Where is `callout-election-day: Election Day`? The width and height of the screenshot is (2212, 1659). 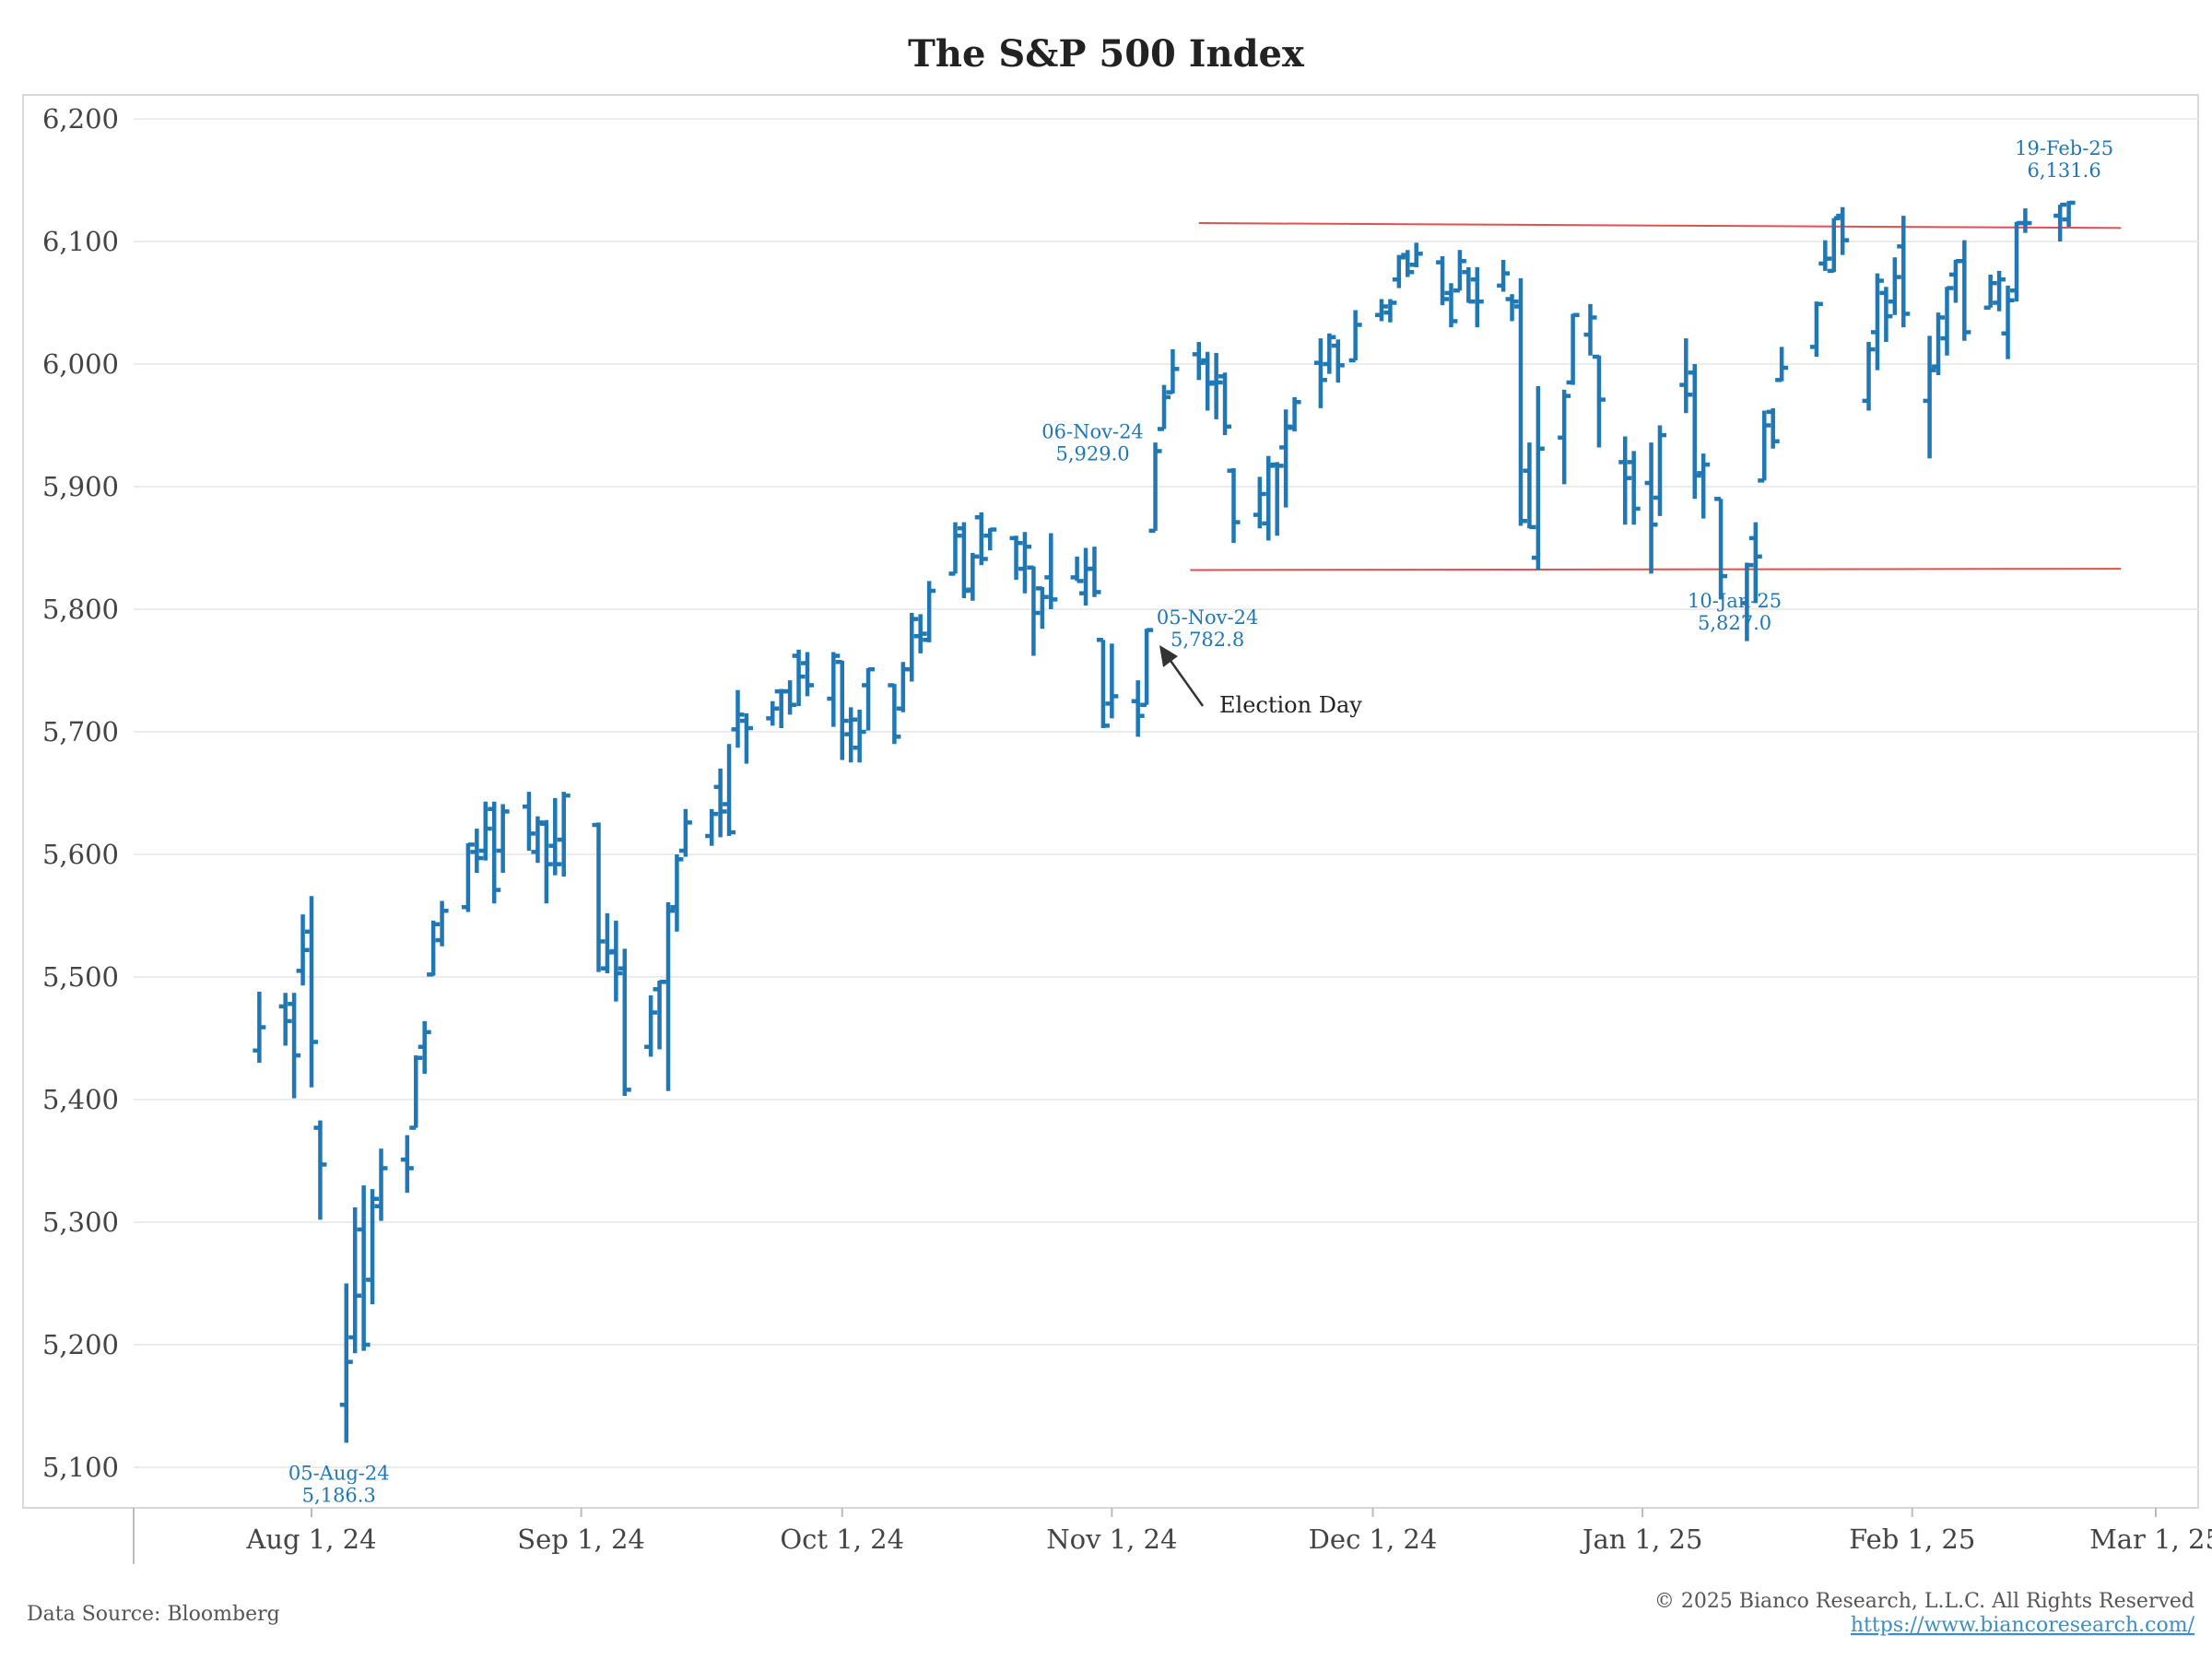
callout-election-day: Election Day is located at coordinates (1290, 705).